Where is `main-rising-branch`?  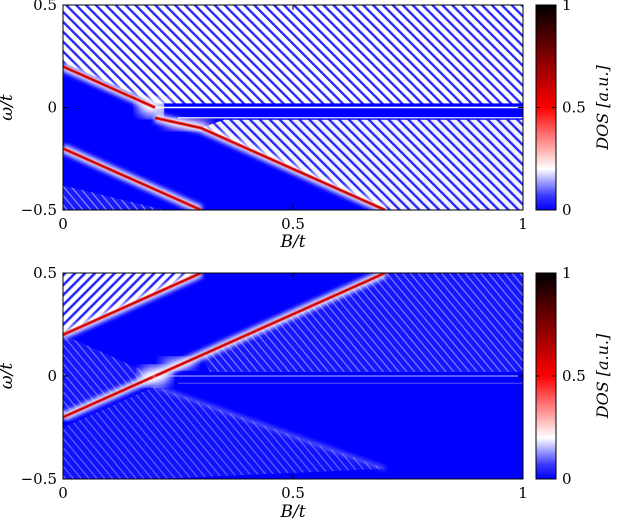 main-rising-branch is located at coordinates (270, 327).